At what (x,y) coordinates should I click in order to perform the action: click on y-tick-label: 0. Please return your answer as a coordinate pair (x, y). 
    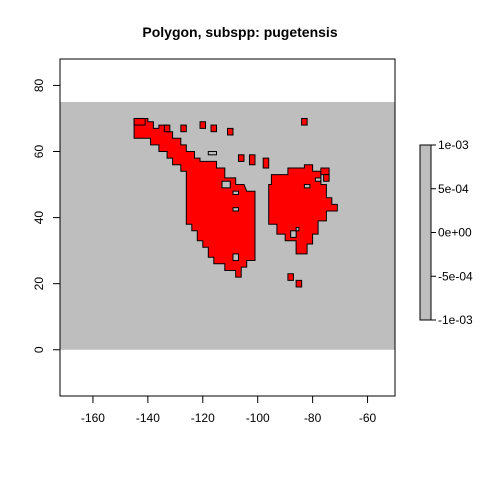
    Looking at the image, I should click on (39, 349).